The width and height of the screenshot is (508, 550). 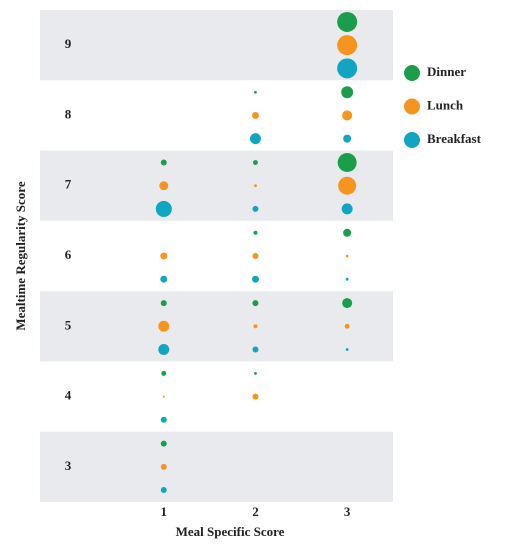 I want to click on x-axis-label: Meal Specific Score, so click(x=230, y=531).